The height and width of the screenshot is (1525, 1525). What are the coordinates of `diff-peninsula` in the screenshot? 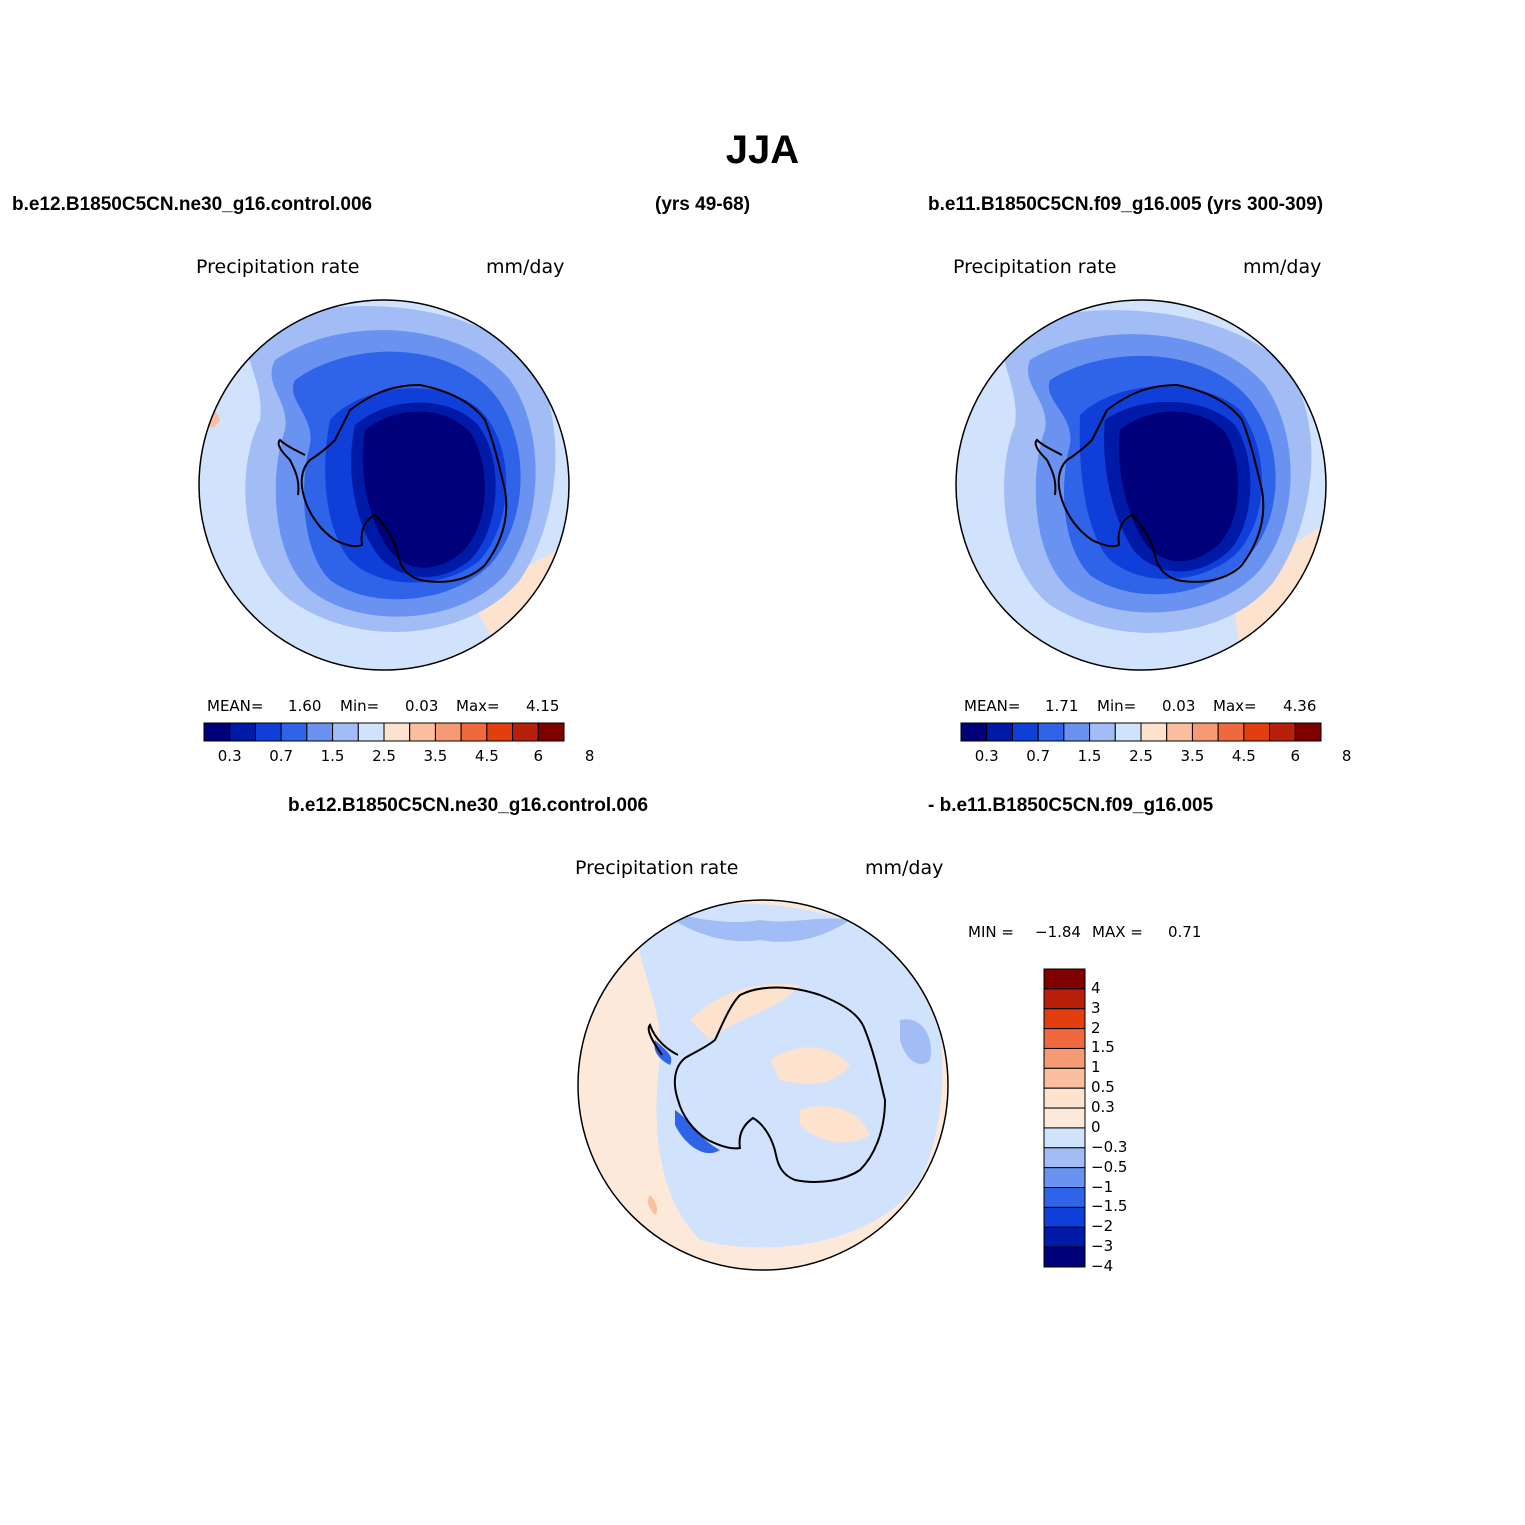 It's located at (663, 1039).